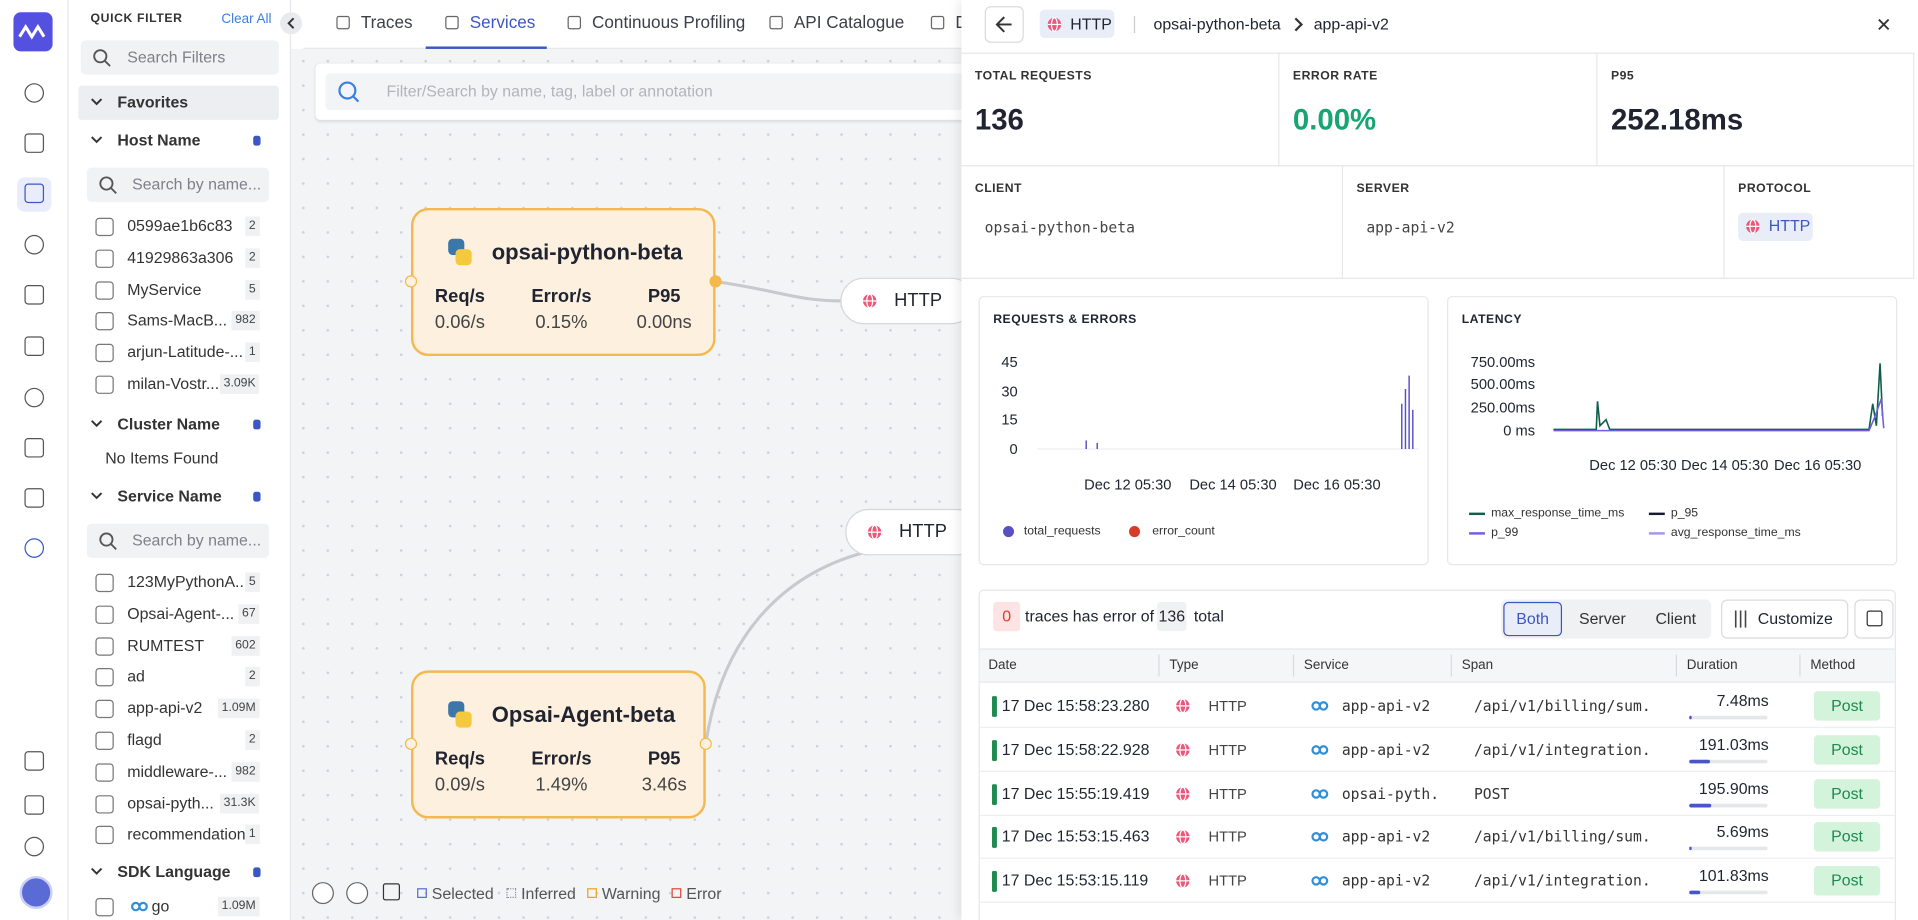  What do you see at coordinates (1477, 533) in the screenshot?
I see `legend-line` at bounding box center [1477, 533].